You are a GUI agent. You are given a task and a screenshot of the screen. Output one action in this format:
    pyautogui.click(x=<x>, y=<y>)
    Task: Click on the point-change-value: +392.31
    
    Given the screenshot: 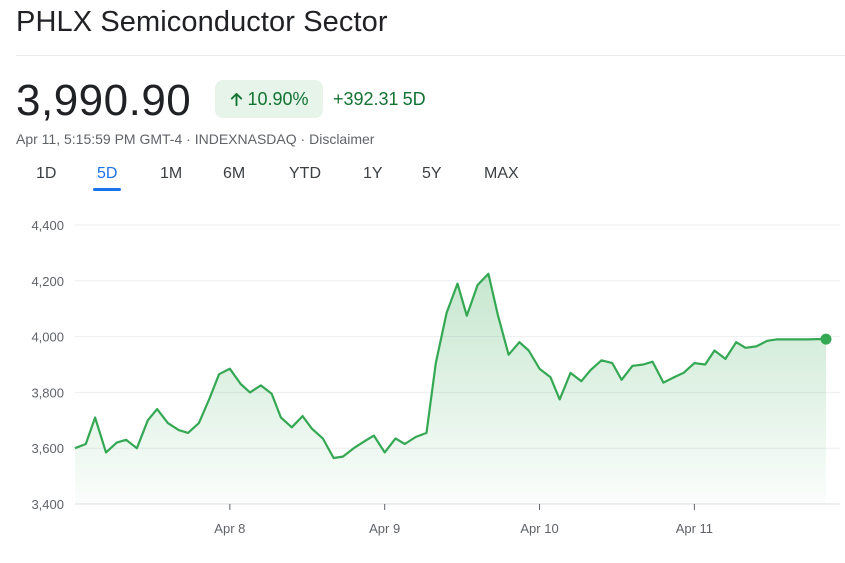 What is the action you would take?
    pyautogui.click(x=366, y=99)
    